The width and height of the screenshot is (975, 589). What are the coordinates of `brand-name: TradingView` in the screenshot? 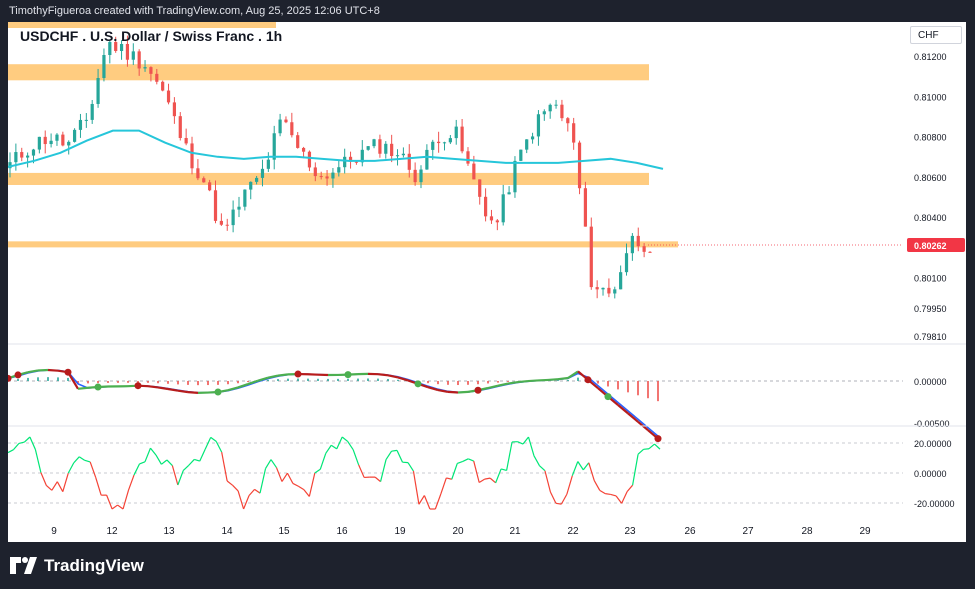 It's located at (94, 565).